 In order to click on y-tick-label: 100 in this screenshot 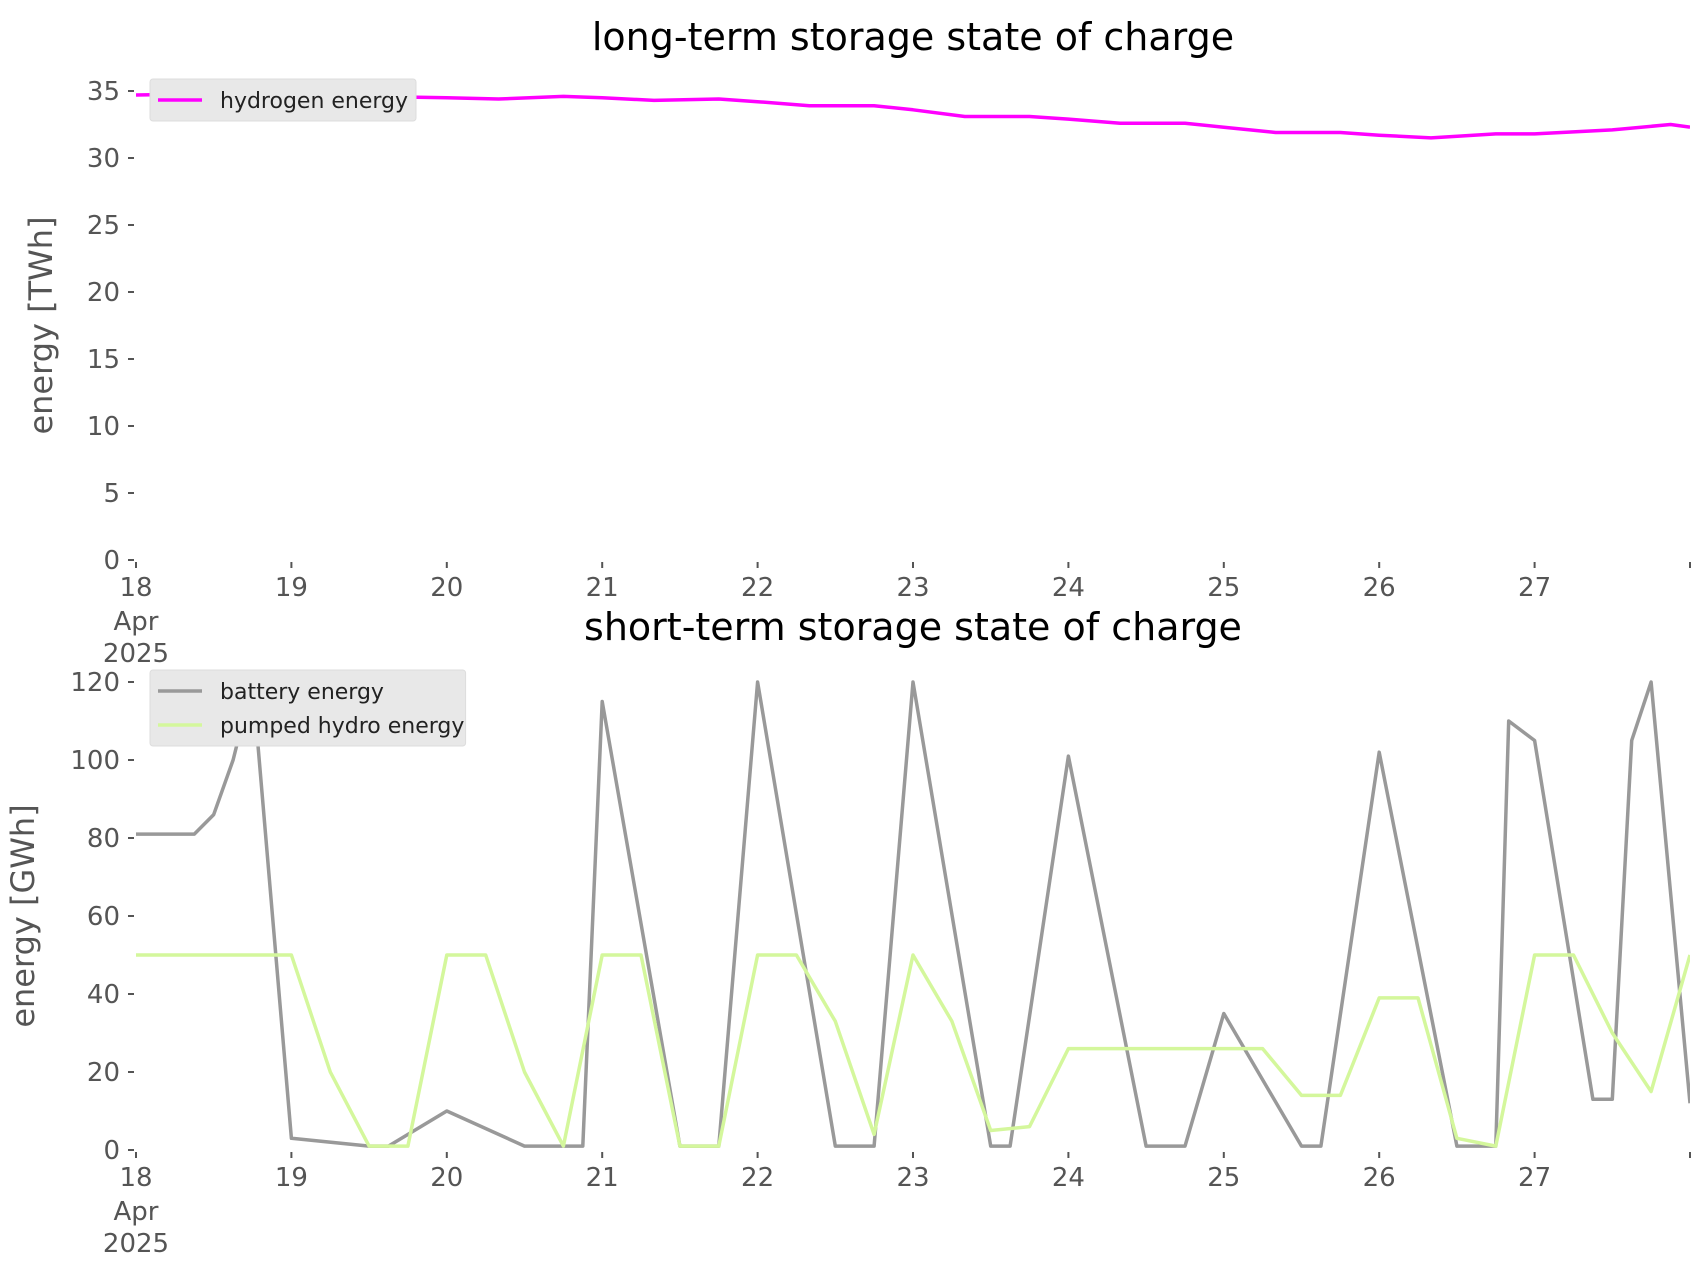, I will do `click(95, 761)`.